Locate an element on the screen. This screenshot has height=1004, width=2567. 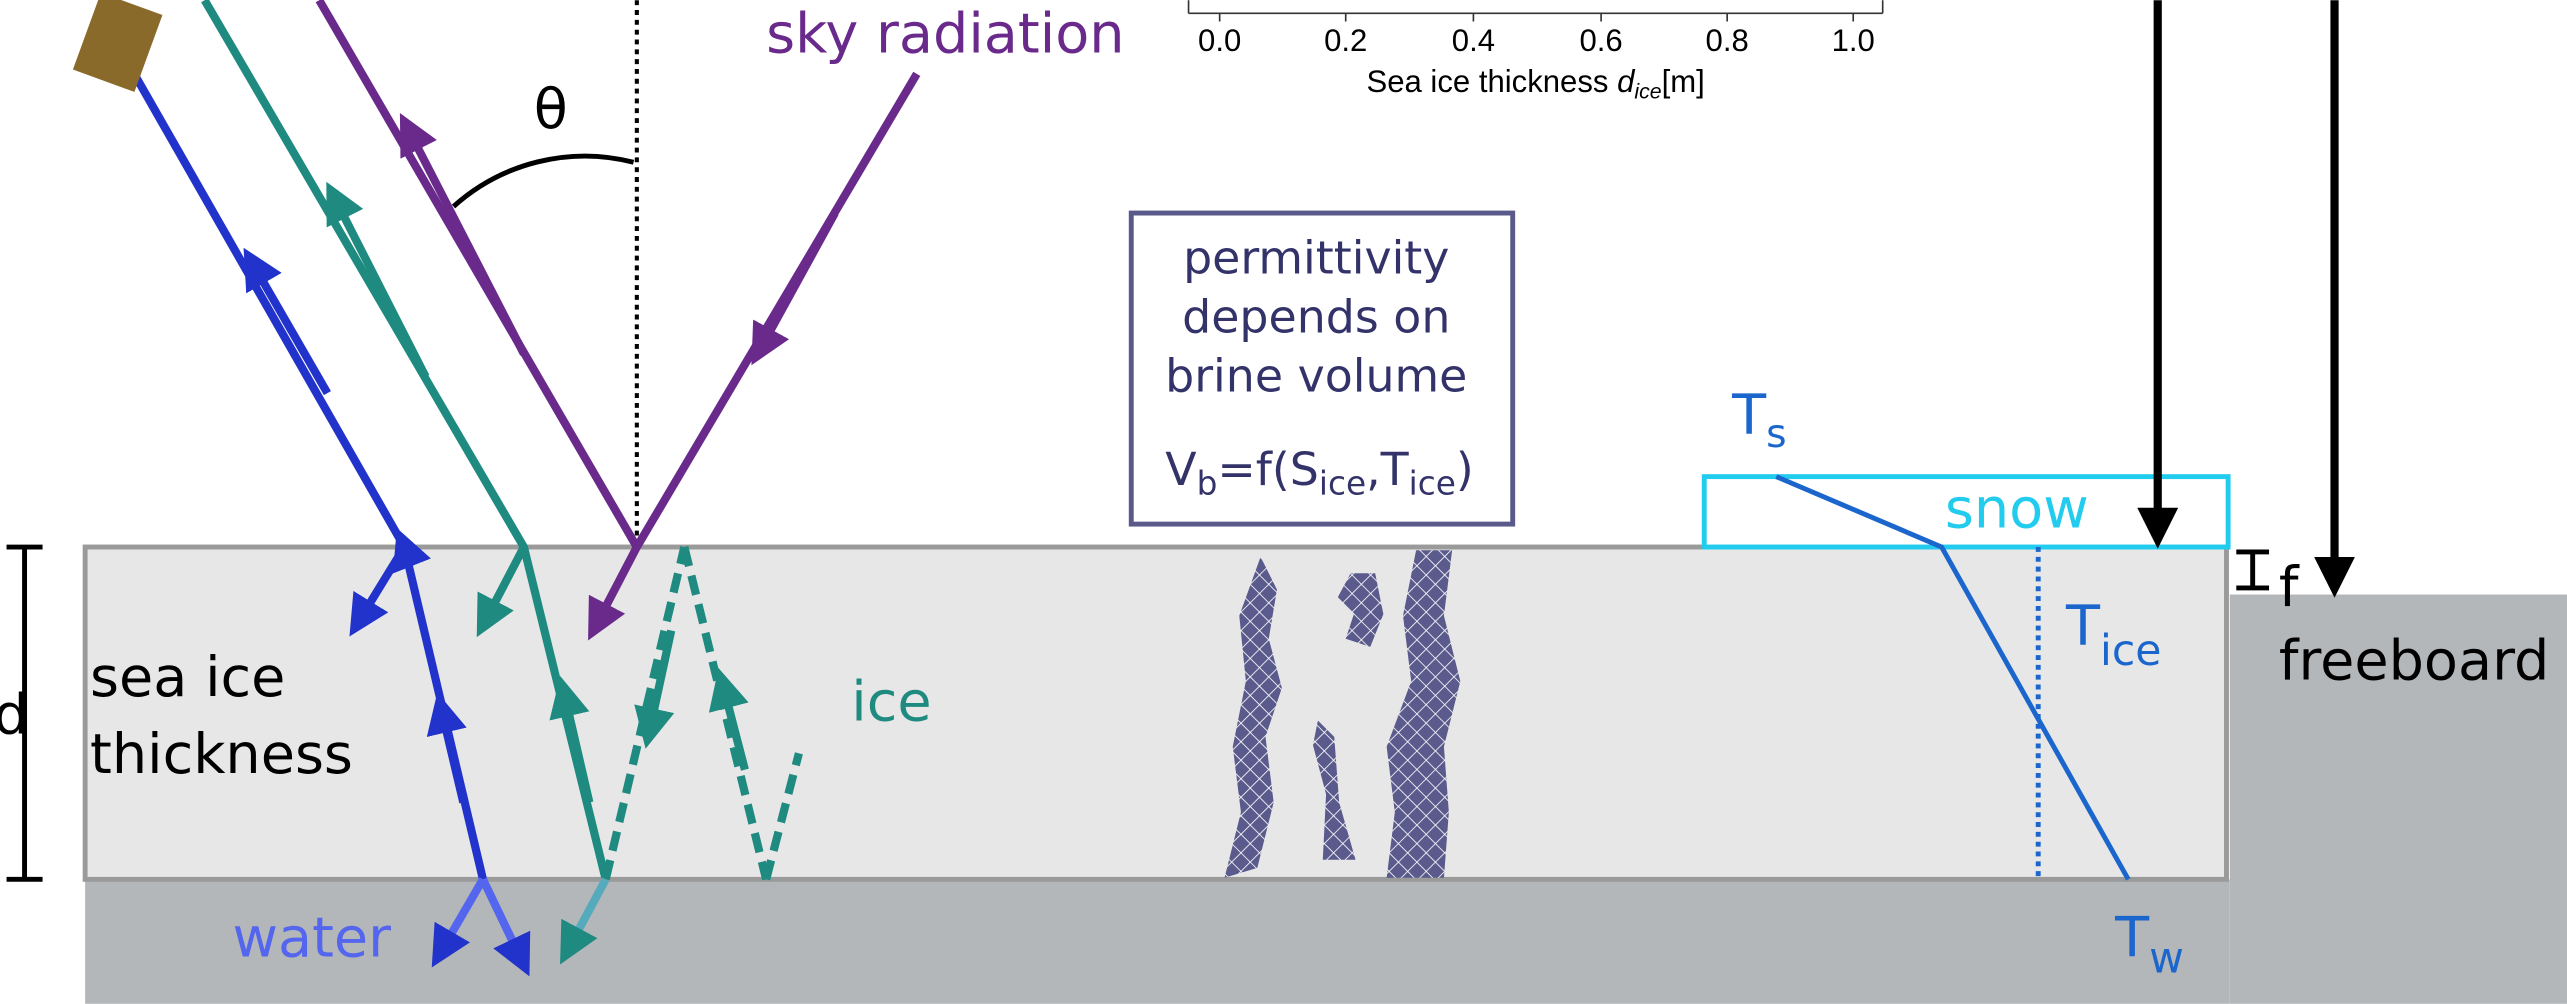
tice-sub: ice is located at coordinates (2130, 651).